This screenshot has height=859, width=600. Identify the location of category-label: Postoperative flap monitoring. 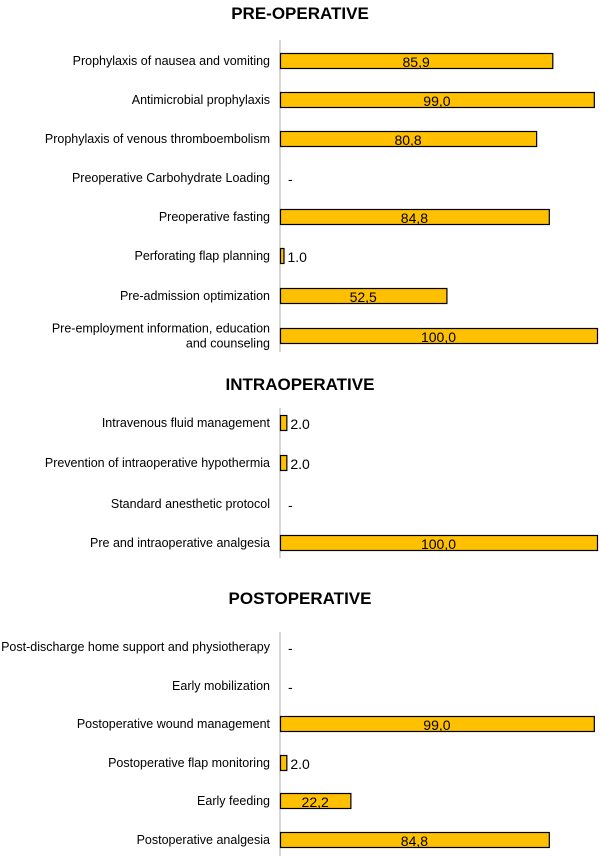
(189, 763).